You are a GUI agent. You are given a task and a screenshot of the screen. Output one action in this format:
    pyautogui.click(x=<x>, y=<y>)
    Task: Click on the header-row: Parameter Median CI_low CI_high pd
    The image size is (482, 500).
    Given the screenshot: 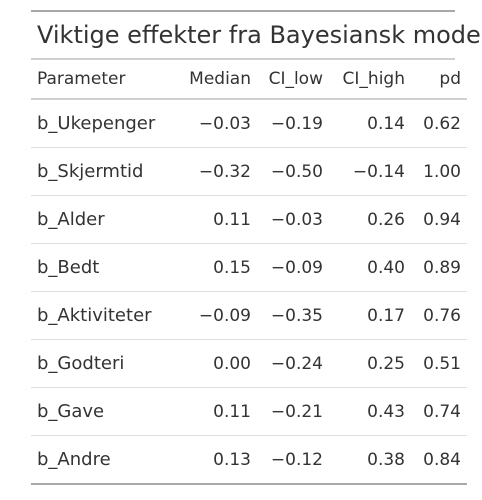 What is the action you would take?
    pyautogui.click(x=249, y=80)
    